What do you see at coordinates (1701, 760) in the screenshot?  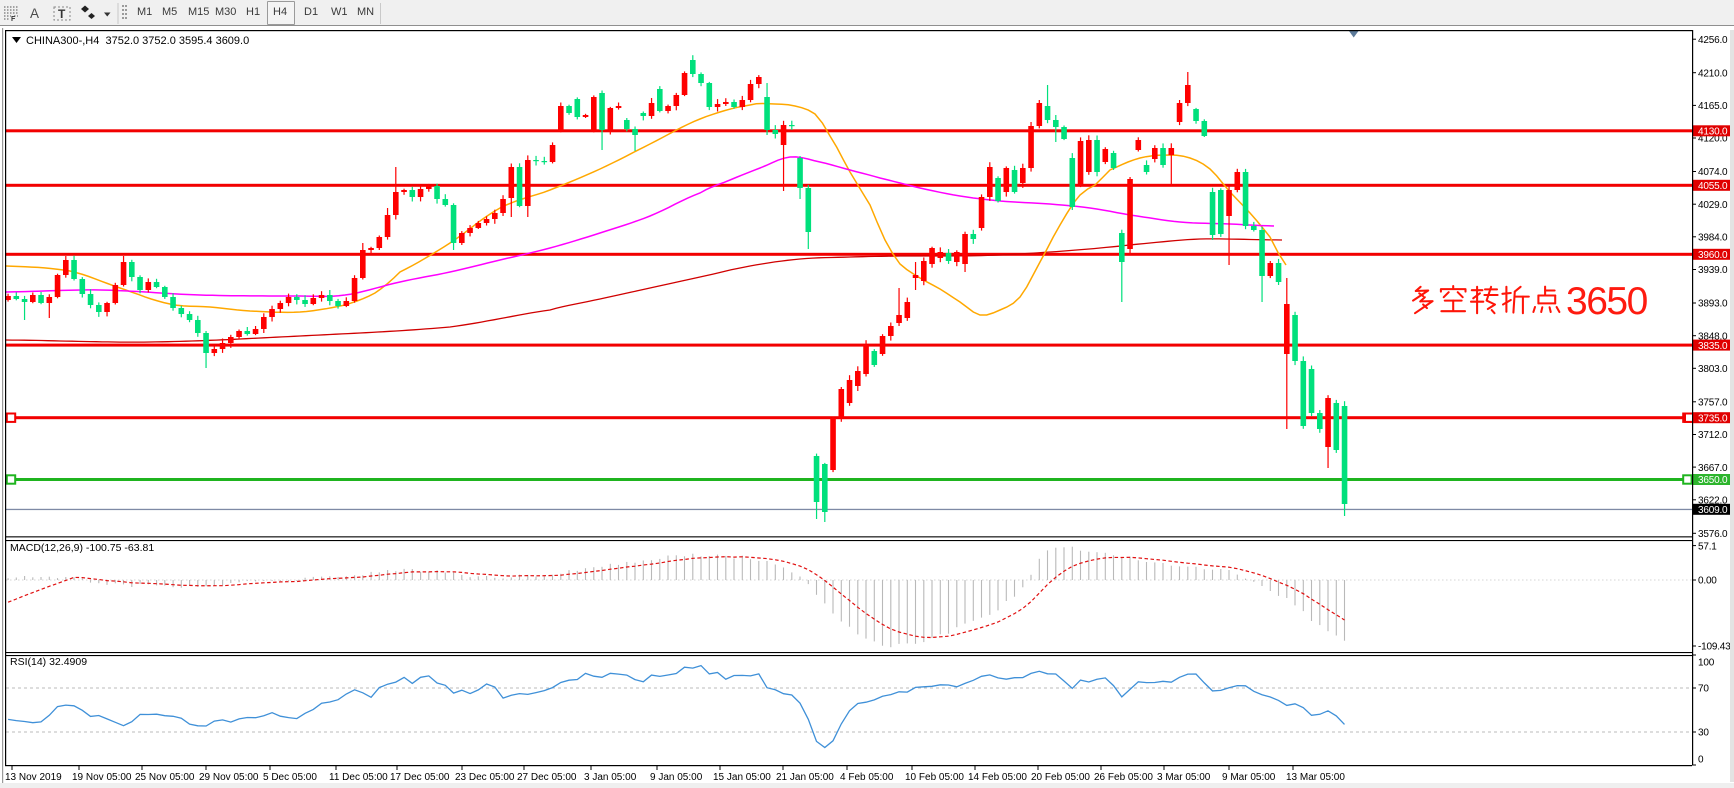 I see `svg-text: 0` at bounding box center [1701, 760].